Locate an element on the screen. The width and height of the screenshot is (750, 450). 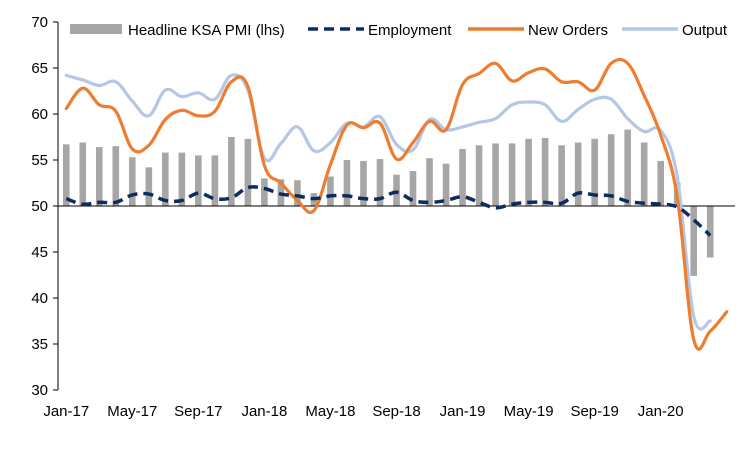
y-tick-label: 65 is located at coordinates (39, 68).